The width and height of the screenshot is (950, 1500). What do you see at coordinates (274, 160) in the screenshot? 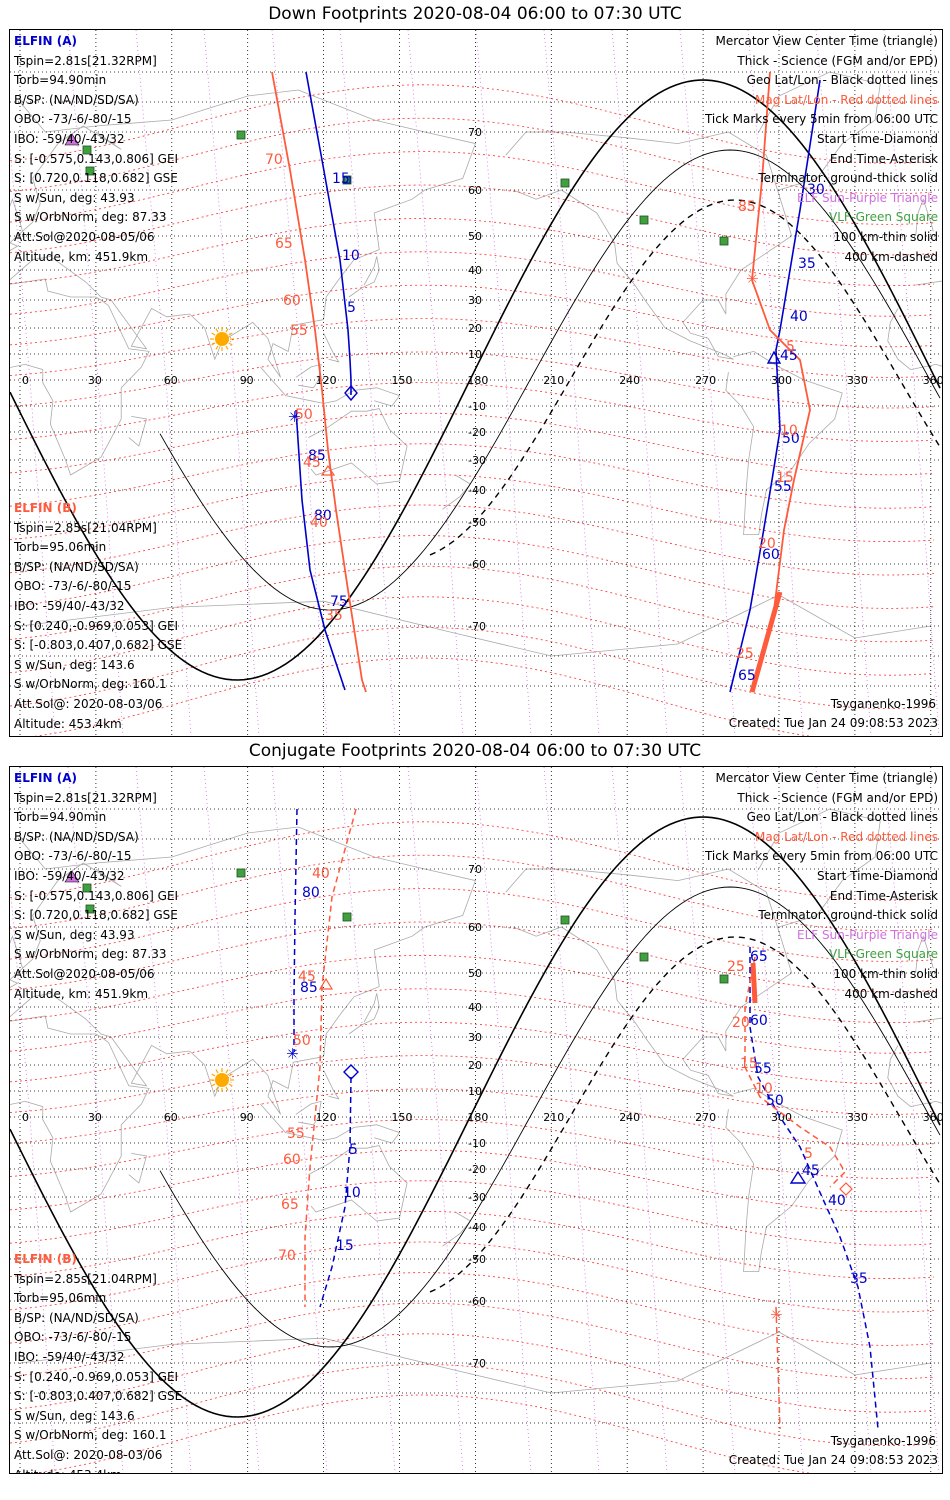
I see `elfin-b-tick-label: 70` at bounding box center [274, 160].